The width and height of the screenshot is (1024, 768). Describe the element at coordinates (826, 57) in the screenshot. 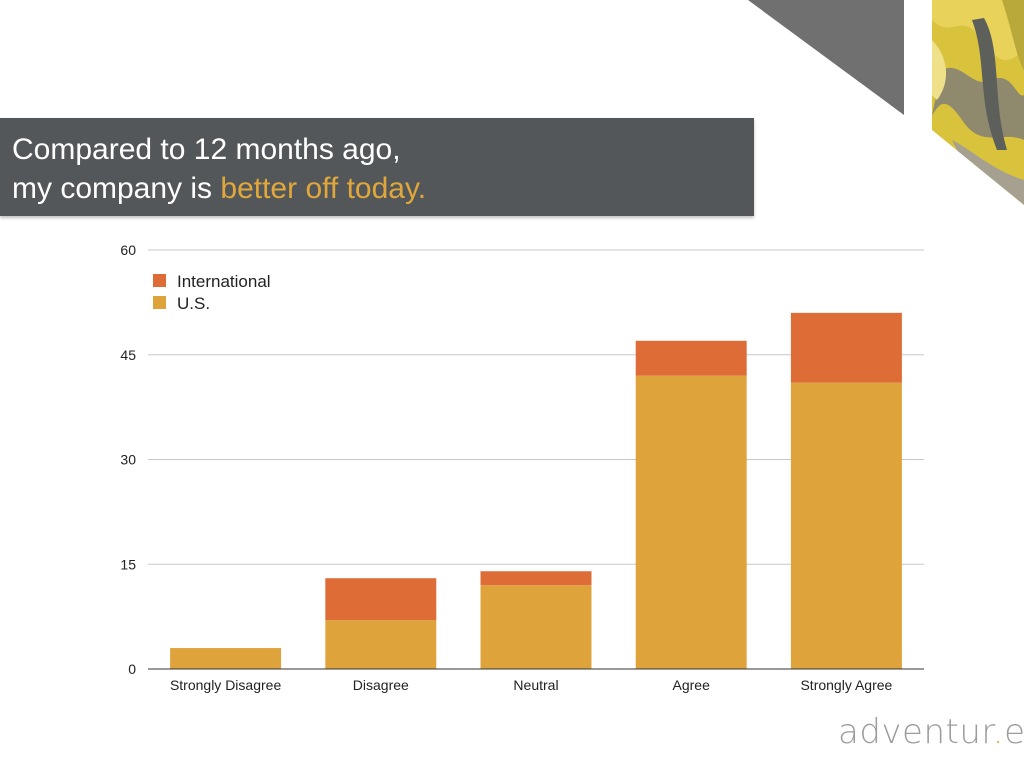

I see `corner-triangle-decoration` at that location.